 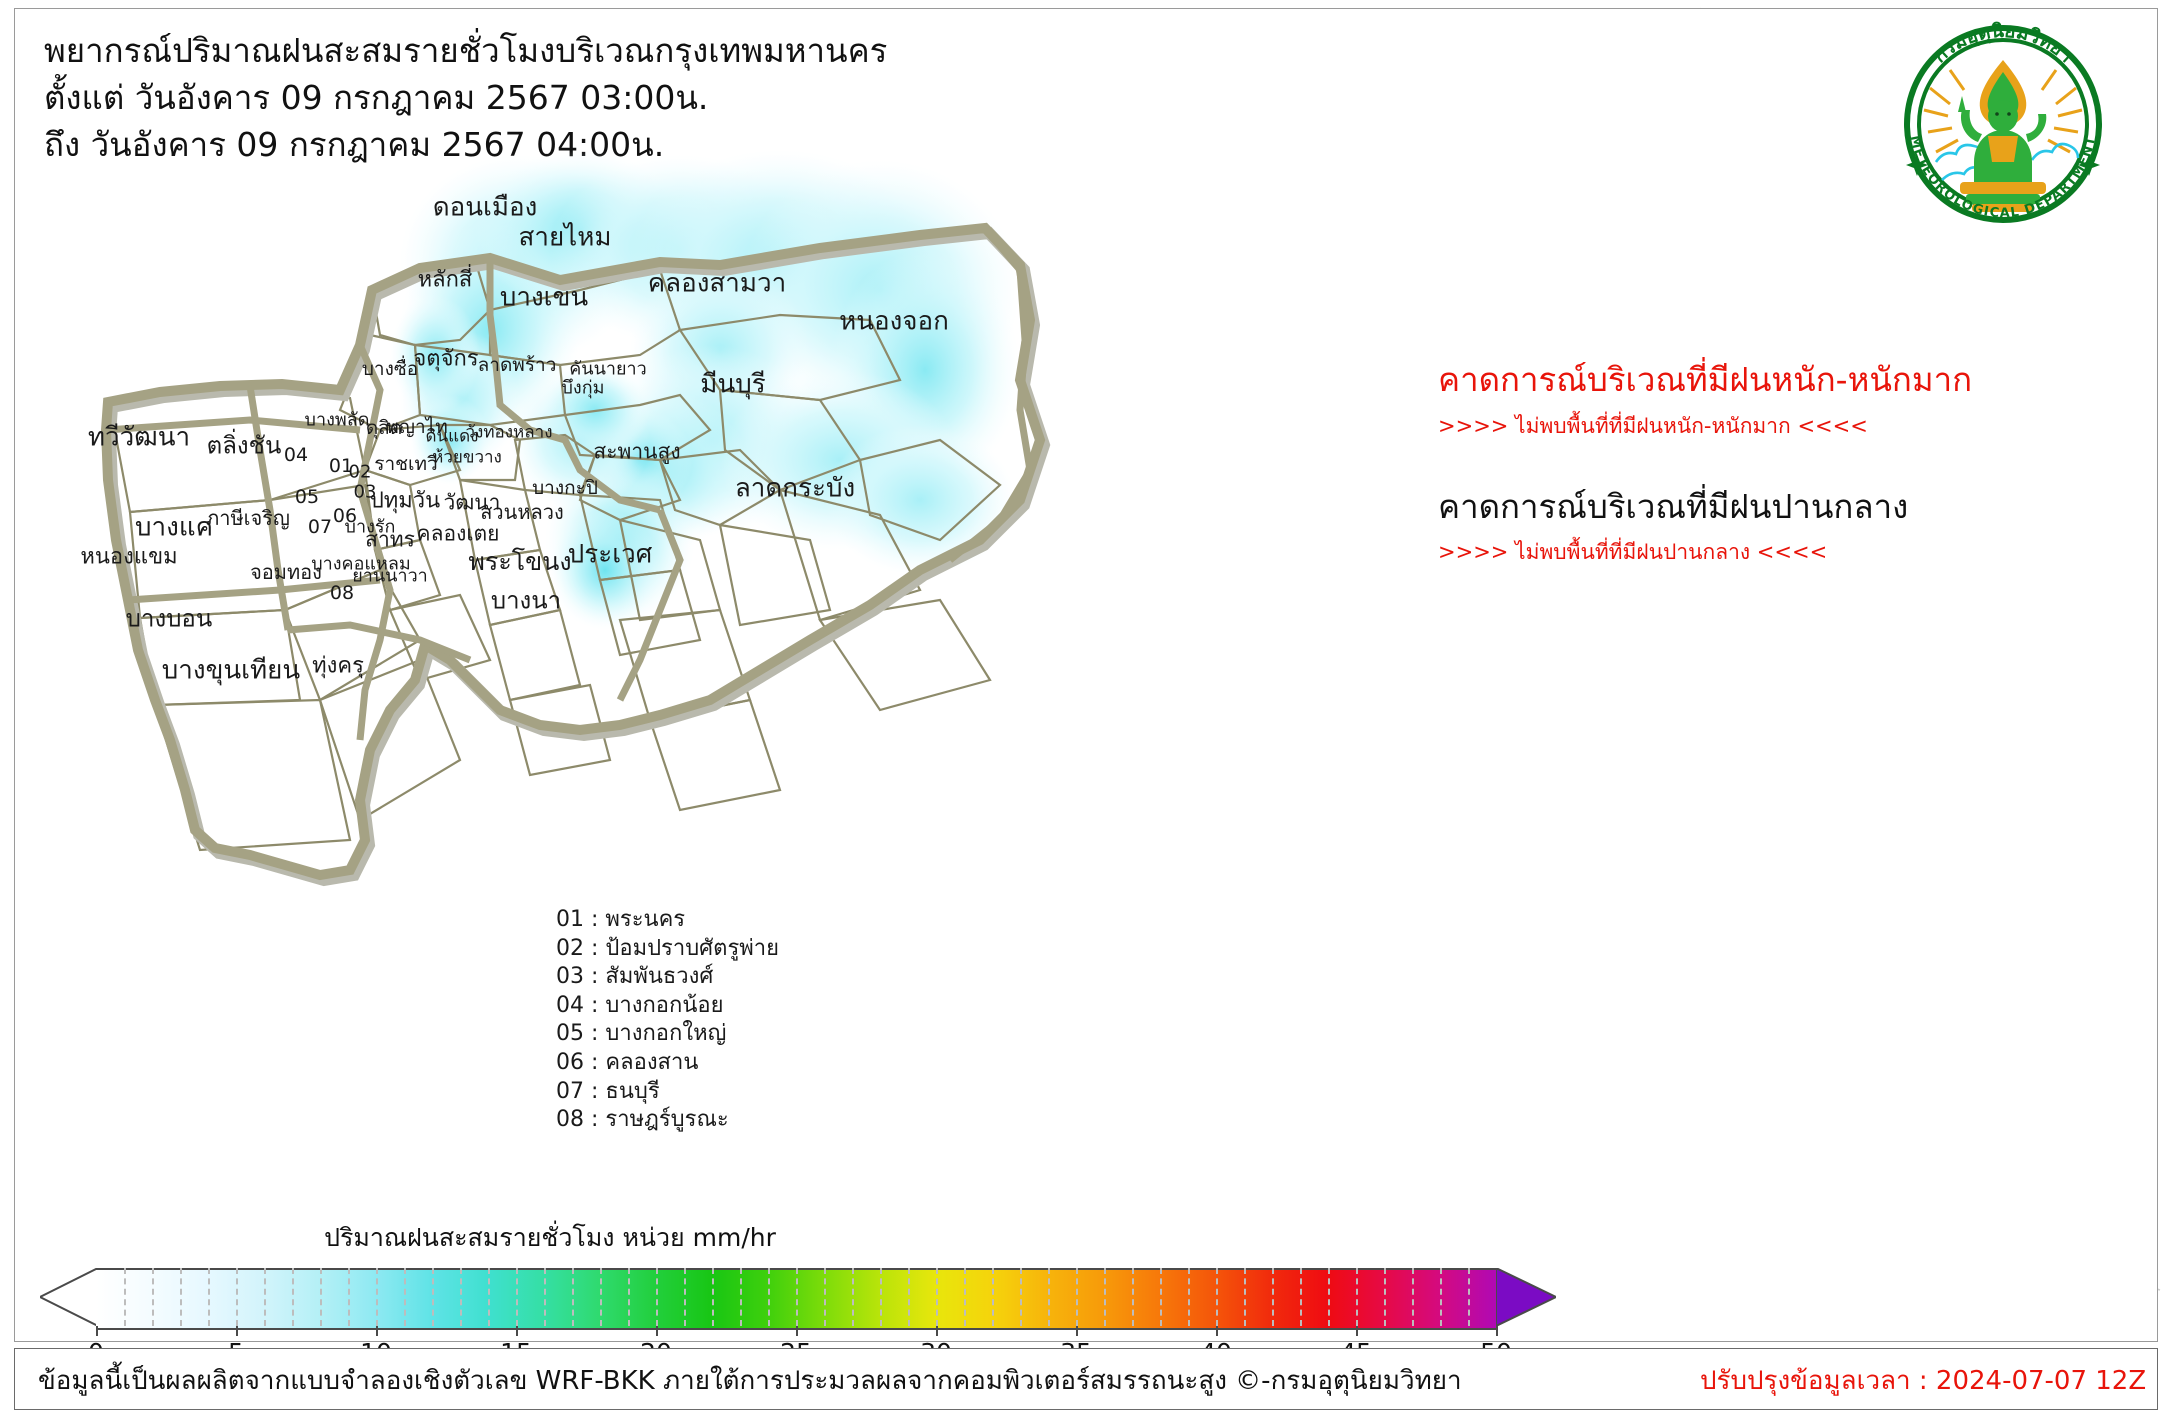 I want to click on map-district-label: ตลิ่งชัน, so click(x=244, y=445).